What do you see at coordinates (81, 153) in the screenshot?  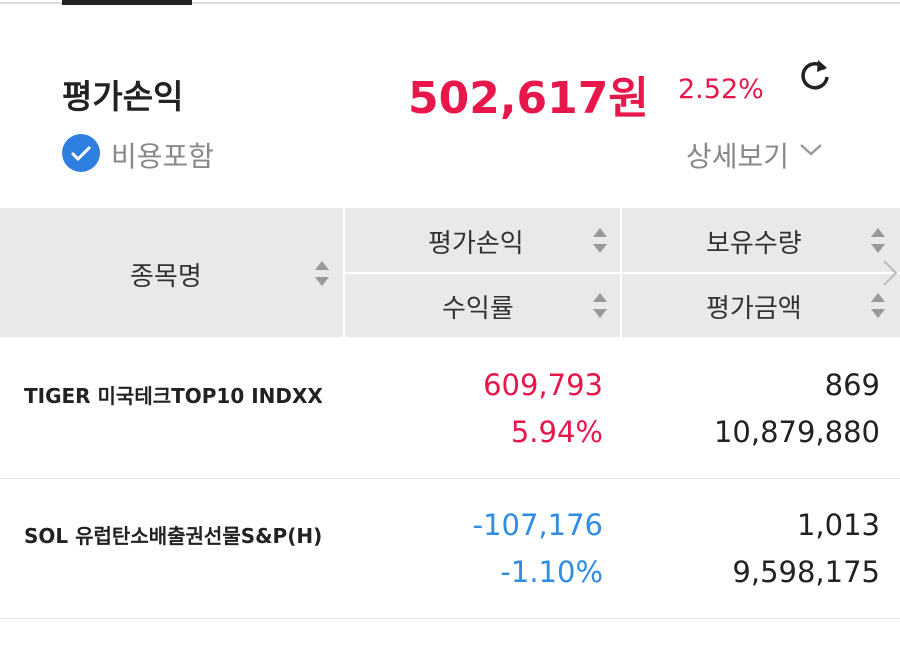 I see `checkbox` at bounding box center [81, 153].